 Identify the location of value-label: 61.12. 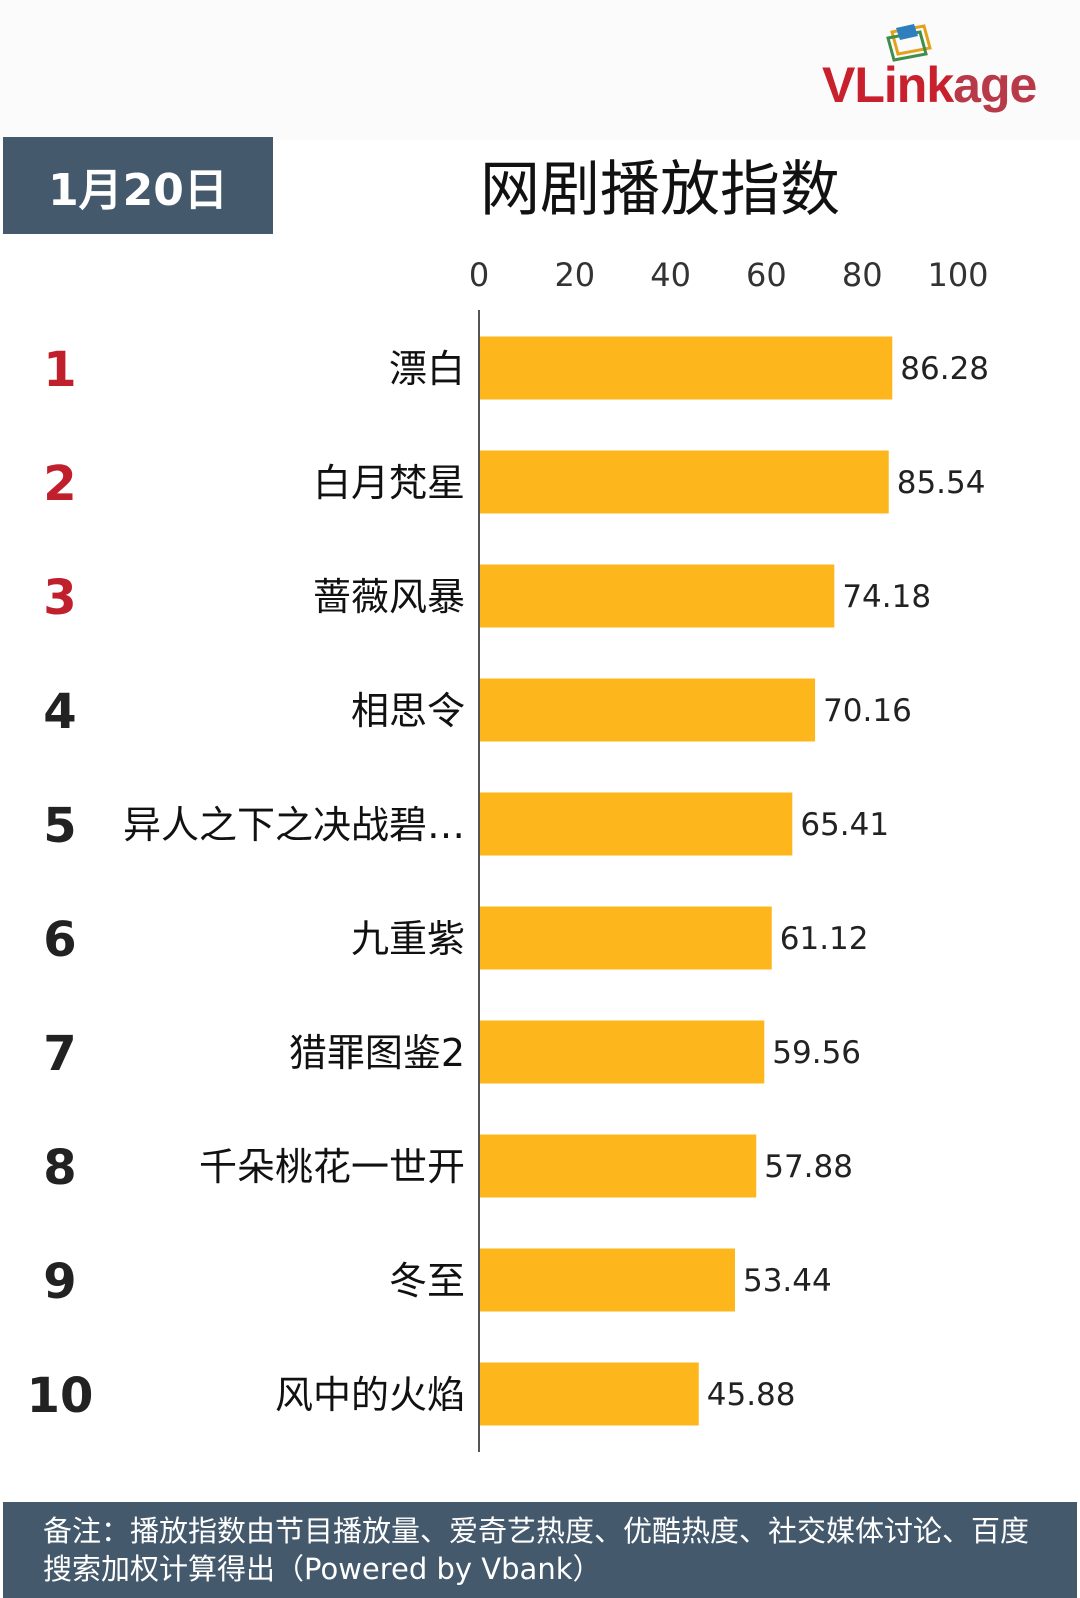
(824, 939).